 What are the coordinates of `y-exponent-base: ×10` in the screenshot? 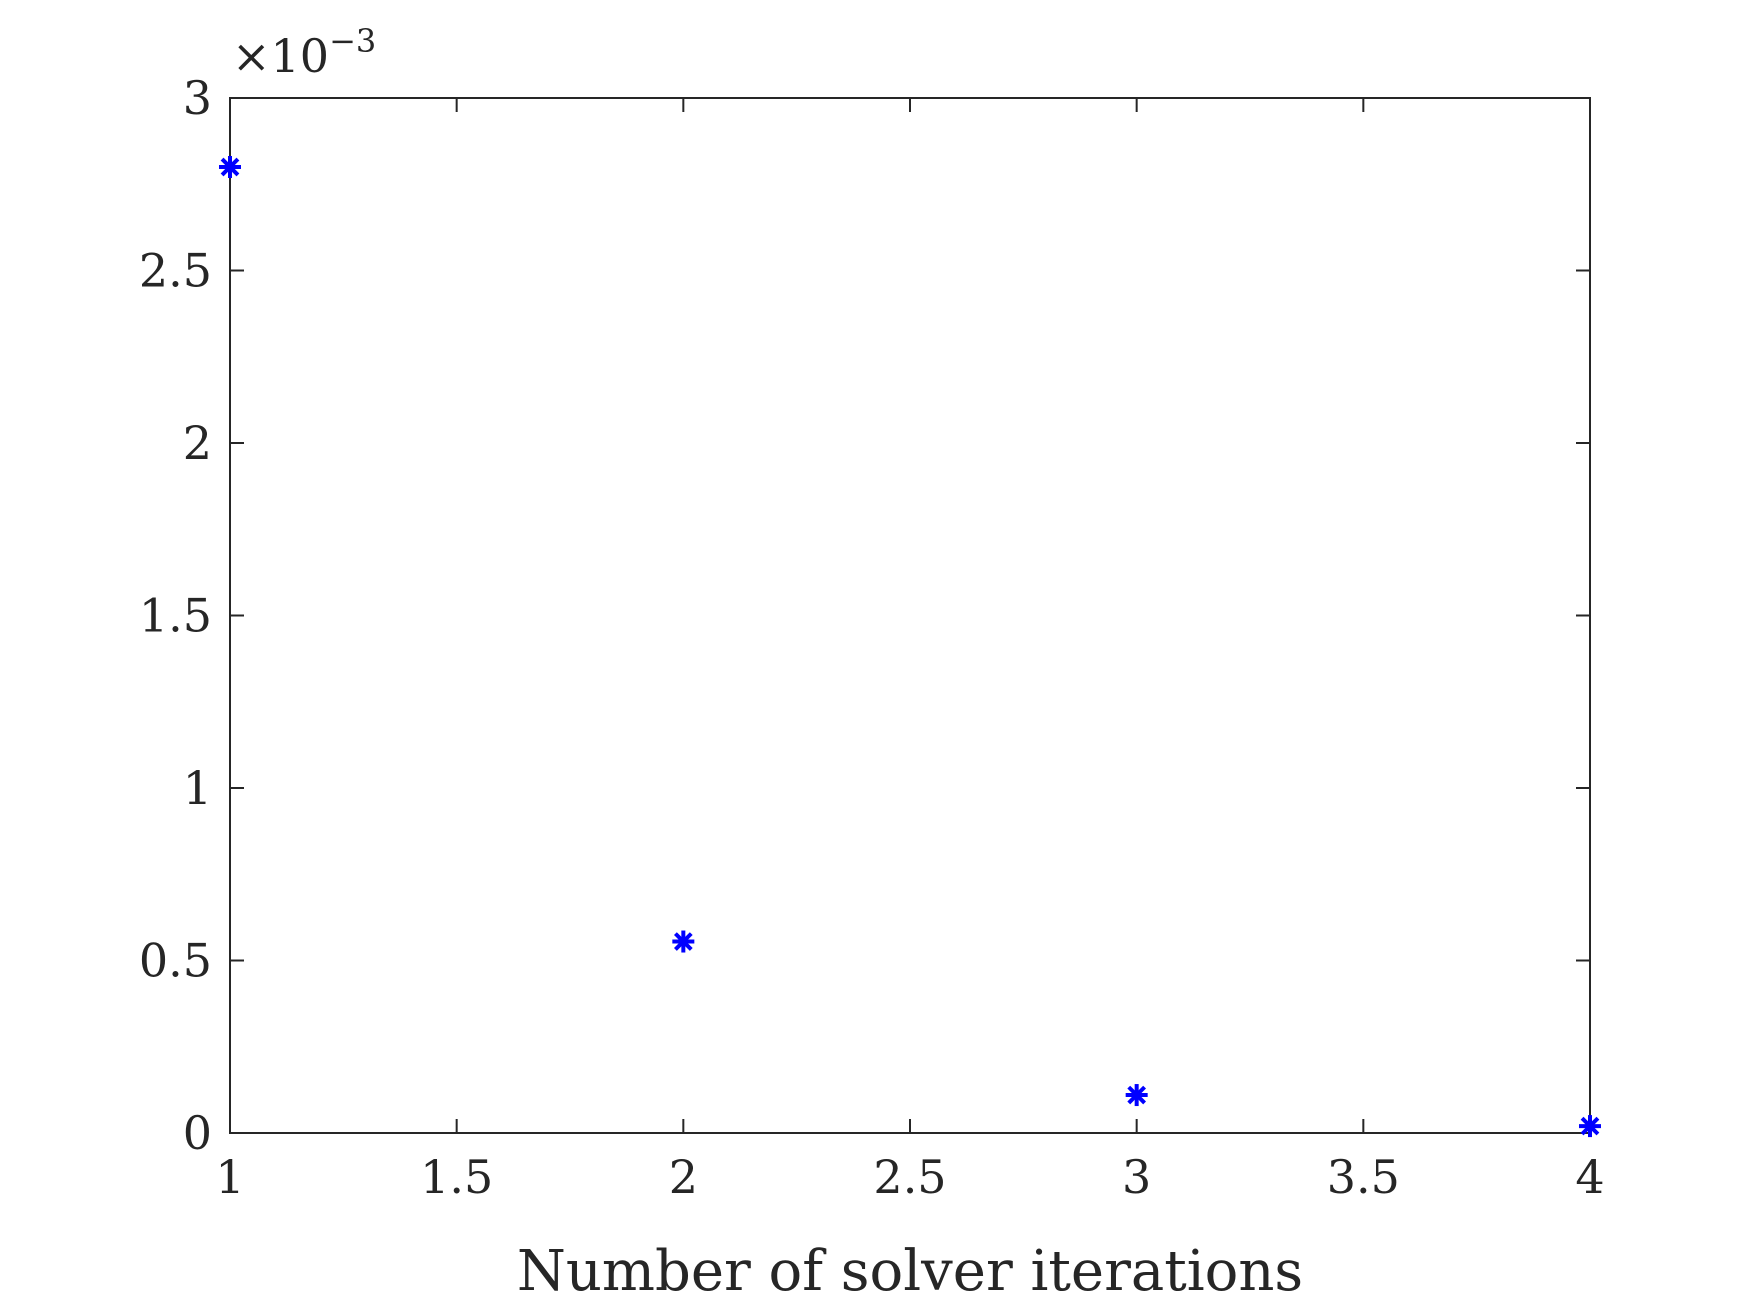 It's located at (280, 56).